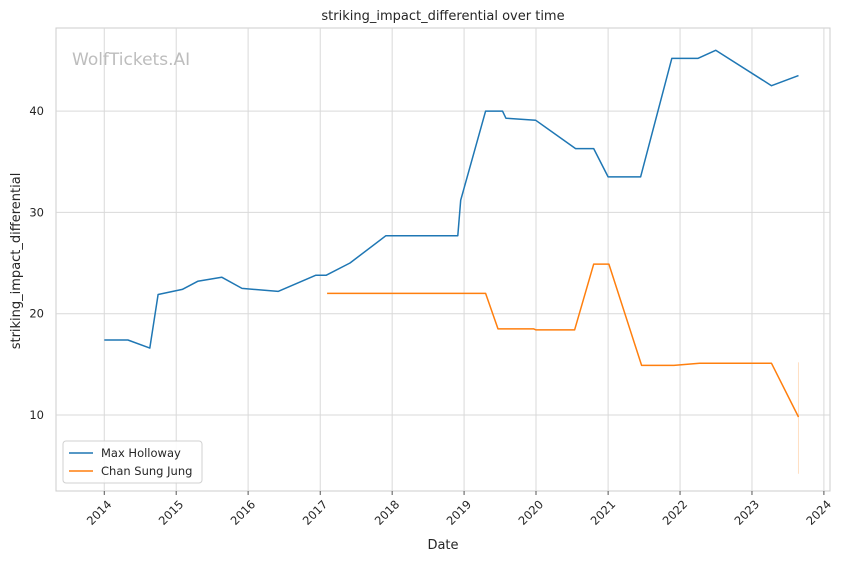 Image resolution: width=846 pixels, height=561 pixels. I want to click on y-axis-label: striking_impact_differential, so click(16, 261).